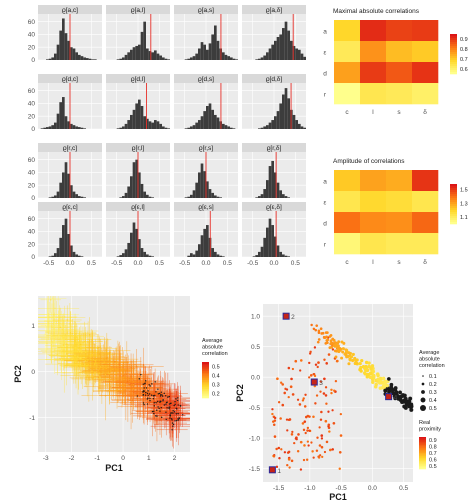 The width and height of the screenshot is (474, 504). I want to click on size-legend-value: 0.1, so click(433, 377).